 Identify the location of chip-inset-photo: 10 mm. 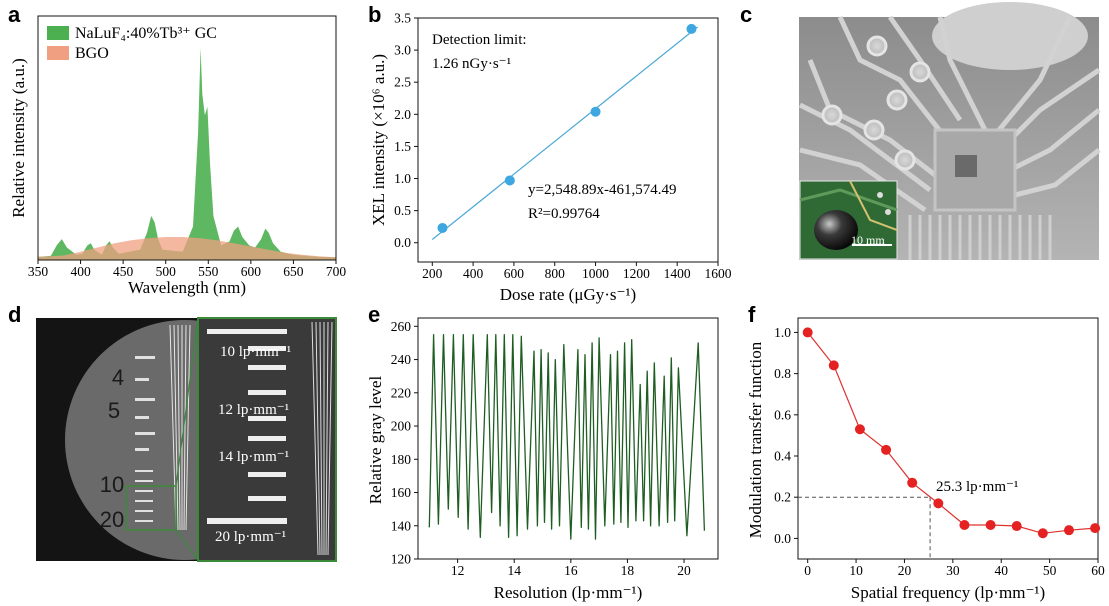
(848, 220).